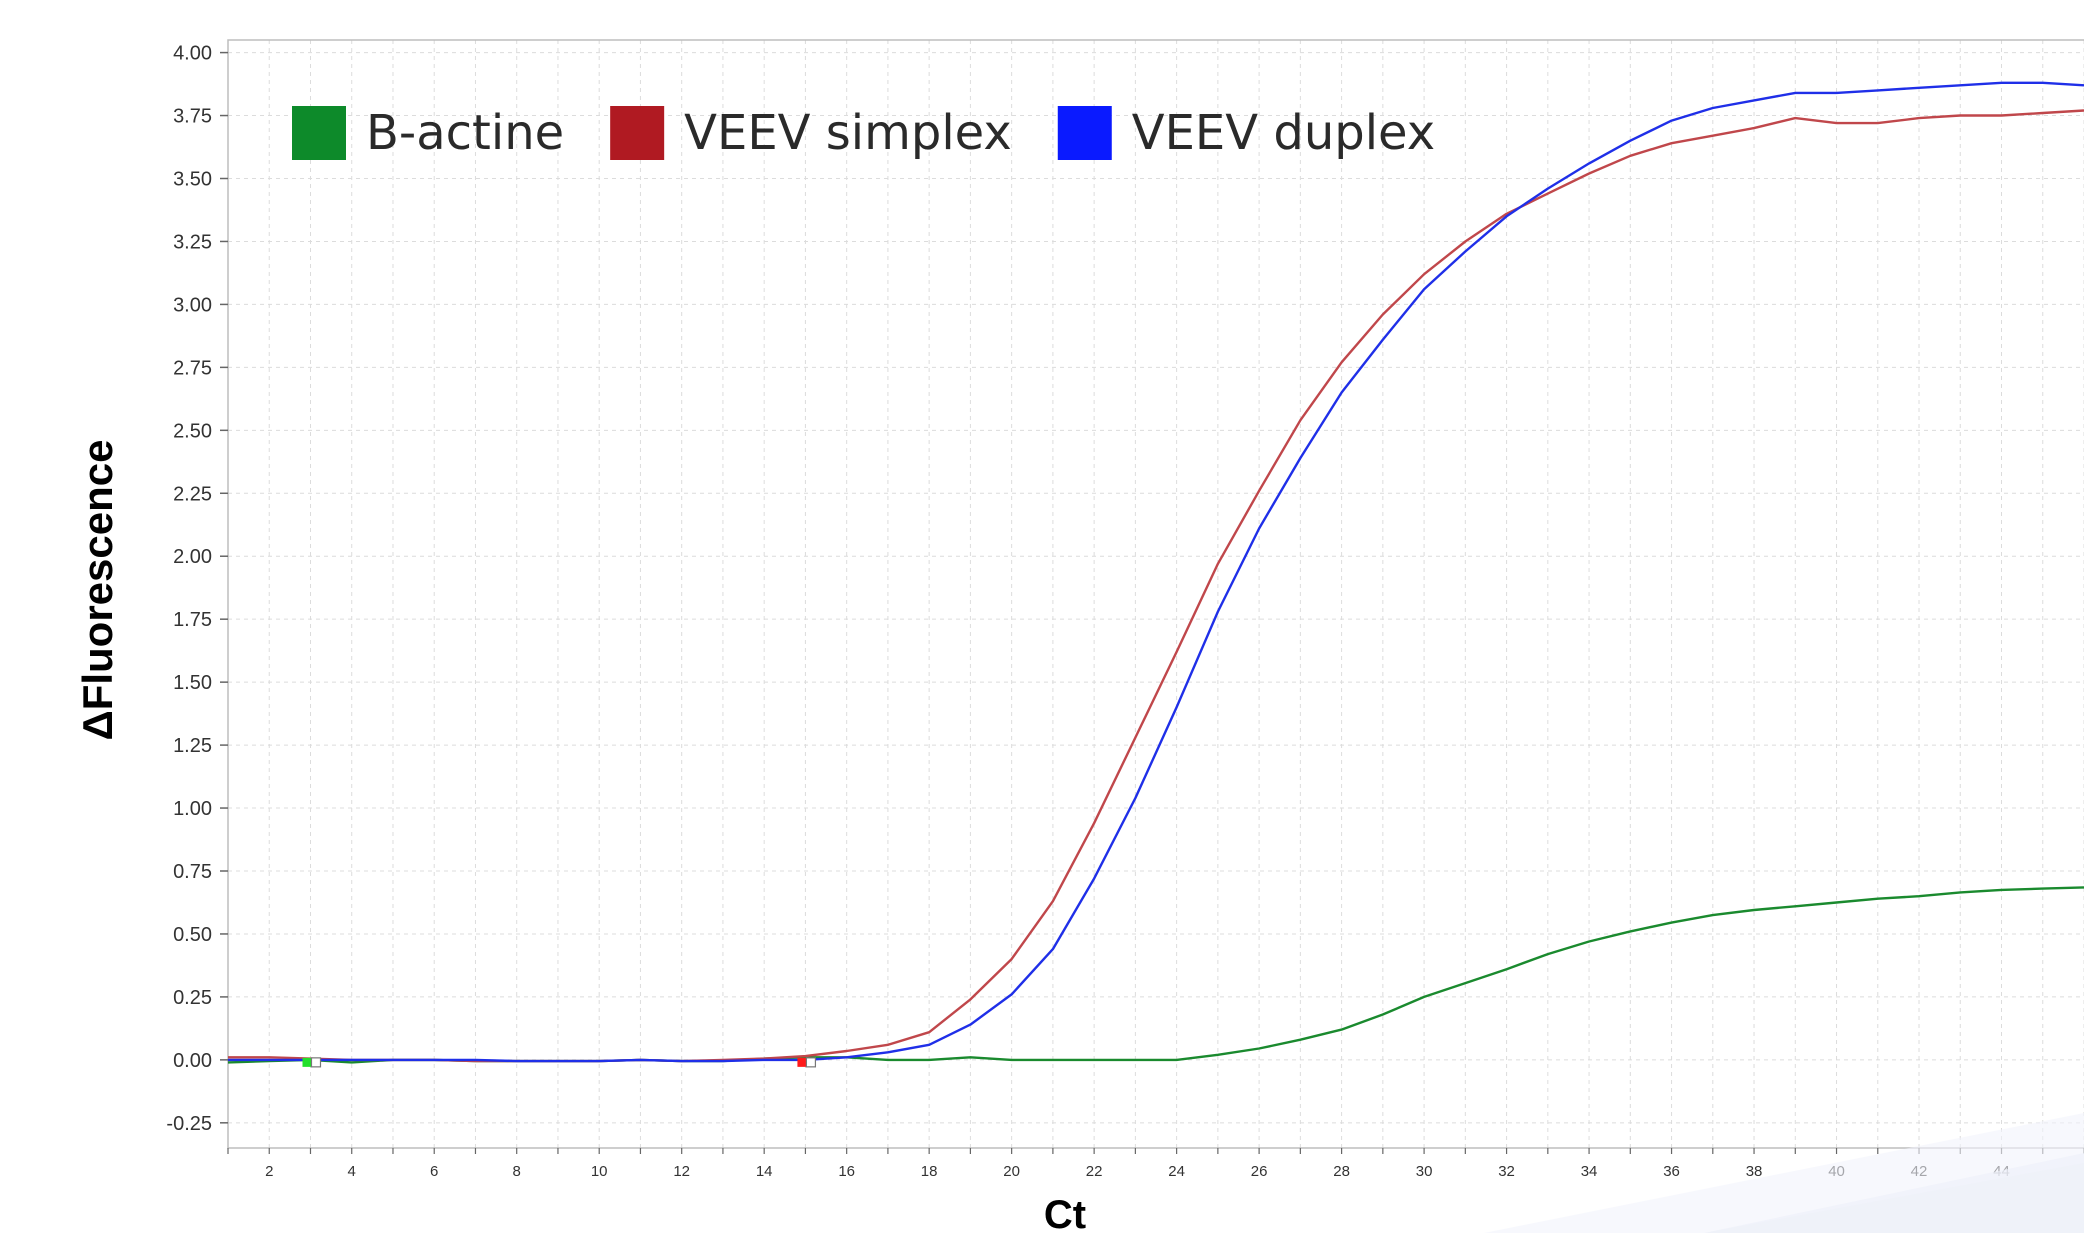  Describe the element at coordinates (192, 809) in the screenshot. I see `y-tick-label: 1.00` at that location.